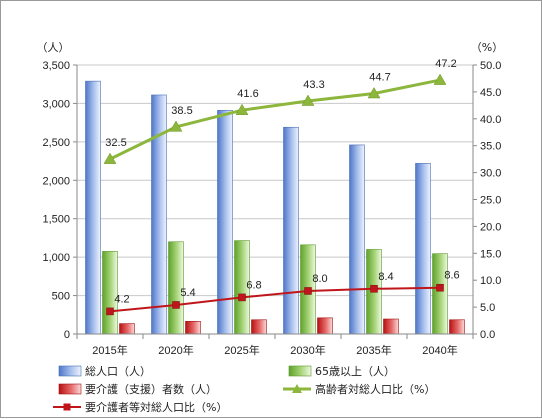 This screenshot has width=542, height=419. Describe the element at coordinates (490, 66) in the screenshot. I see `y-right-tick-label: 50.0` at that location.